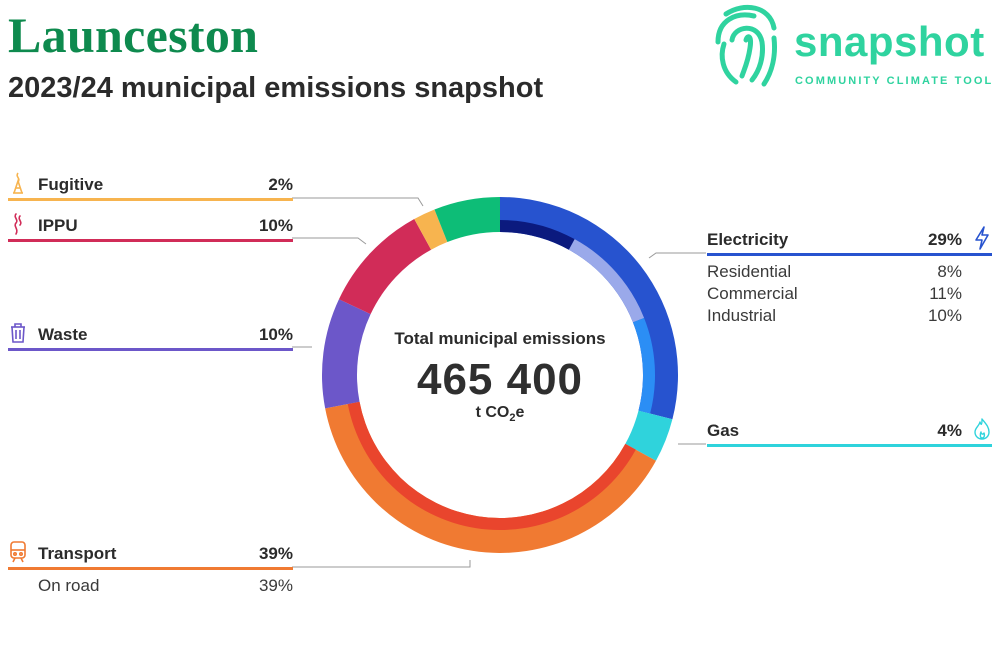 The width and height of the screenshot is (1000, 670). I want to click on leader-line-electricity, so click(677, 255).